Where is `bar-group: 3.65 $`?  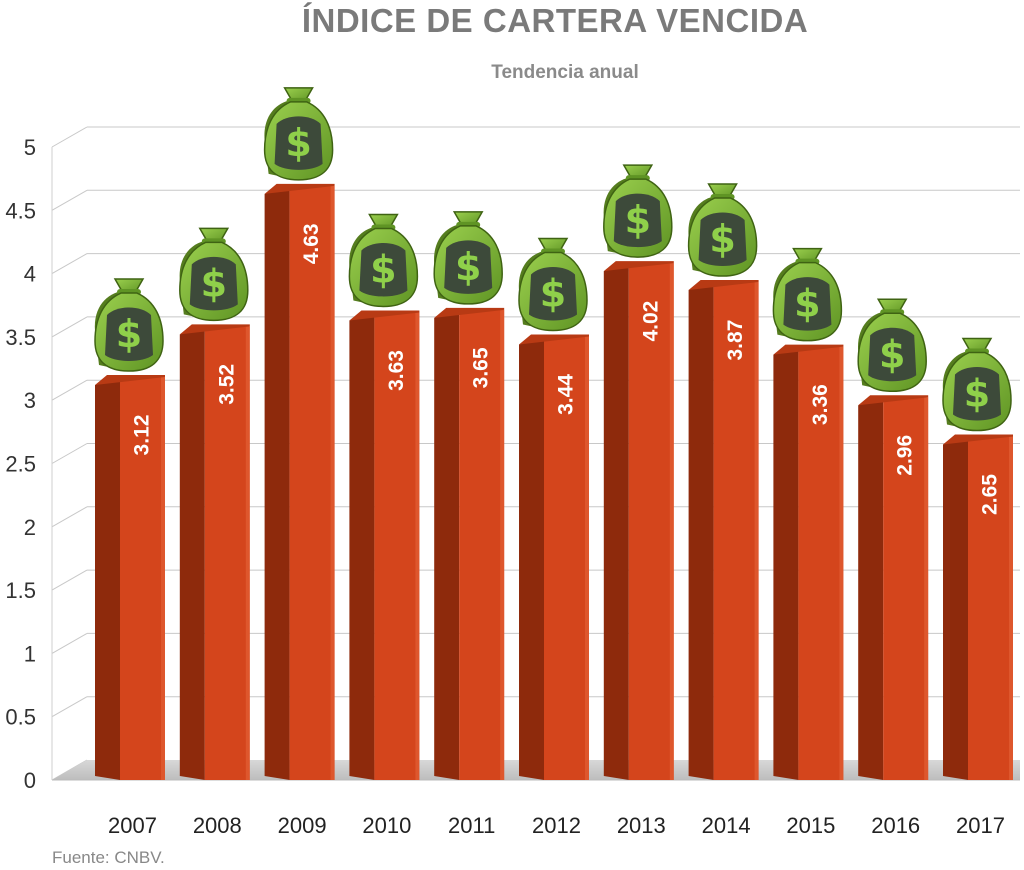
bar-group: 3.65 $ is located at coordinates (469, 495).